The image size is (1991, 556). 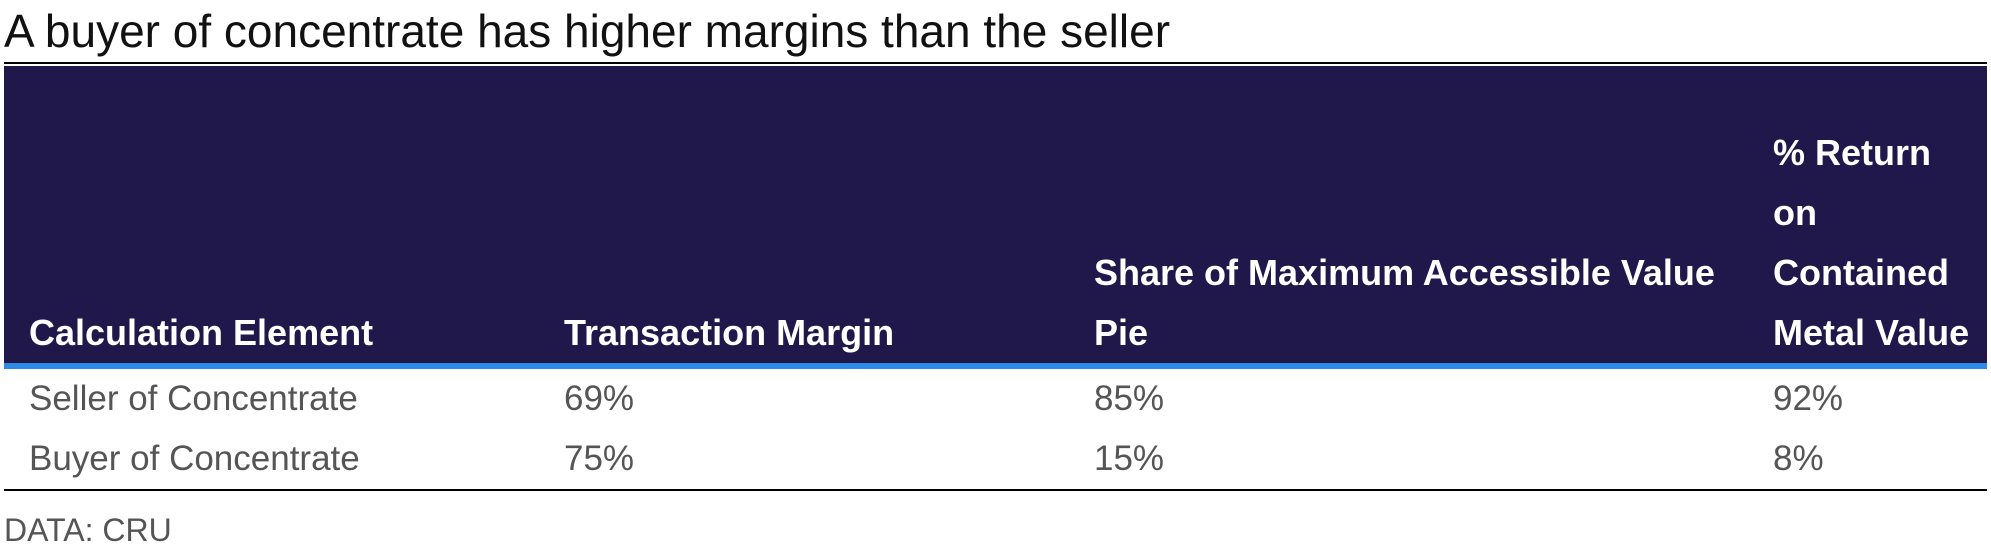 I want to click on cell-seller-transaction-margin: 69%, so click(x=599, y=398).